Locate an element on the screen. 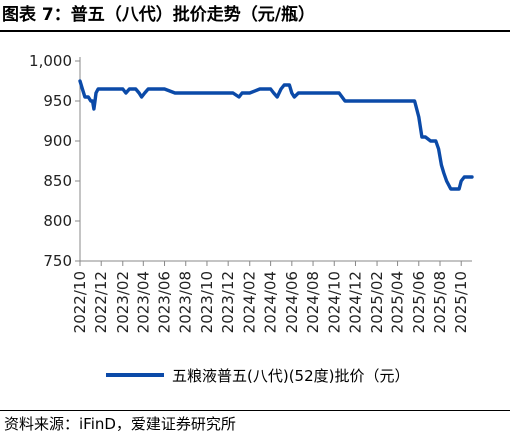 The image size is (510, 439). x-tick-label: 2022/12 is located at coordinates (101, 302).